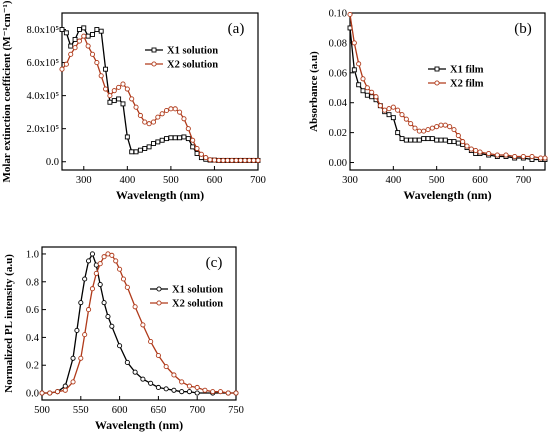  I want to click on y-tick-label: 0.00, so click(338, 163).